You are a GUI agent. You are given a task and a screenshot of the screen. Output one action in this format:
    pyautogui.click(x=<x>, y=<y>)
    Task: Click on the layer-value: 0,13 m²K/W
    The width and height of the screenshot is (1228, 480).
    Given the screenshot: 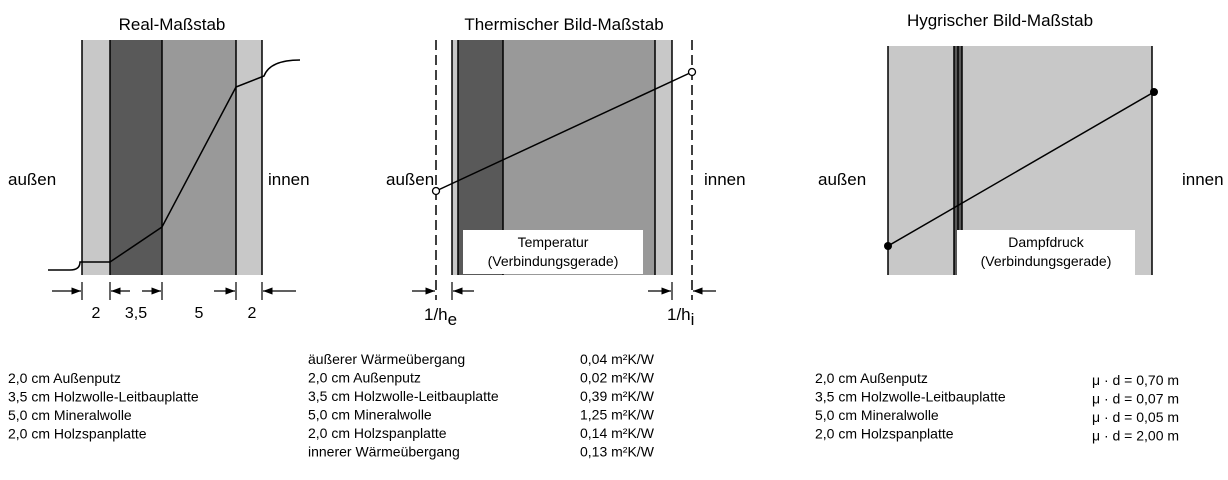 What is the action you would take?
    pyautogui.click(x=617, y=452)
    